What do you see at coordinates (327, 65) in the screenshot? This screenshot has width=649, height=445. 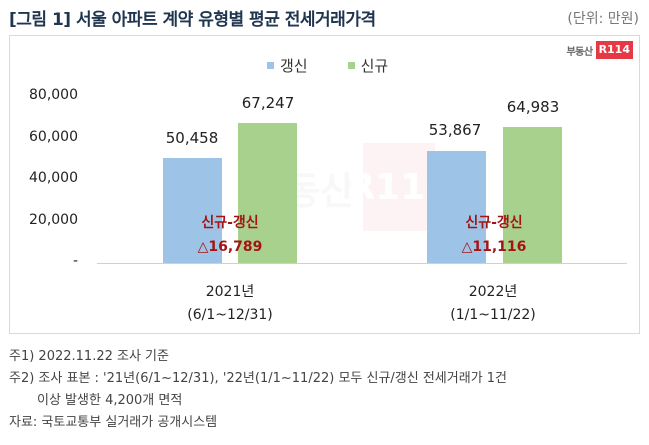 I see `legend: 갱신 신규` at bounding box center [327, 65].